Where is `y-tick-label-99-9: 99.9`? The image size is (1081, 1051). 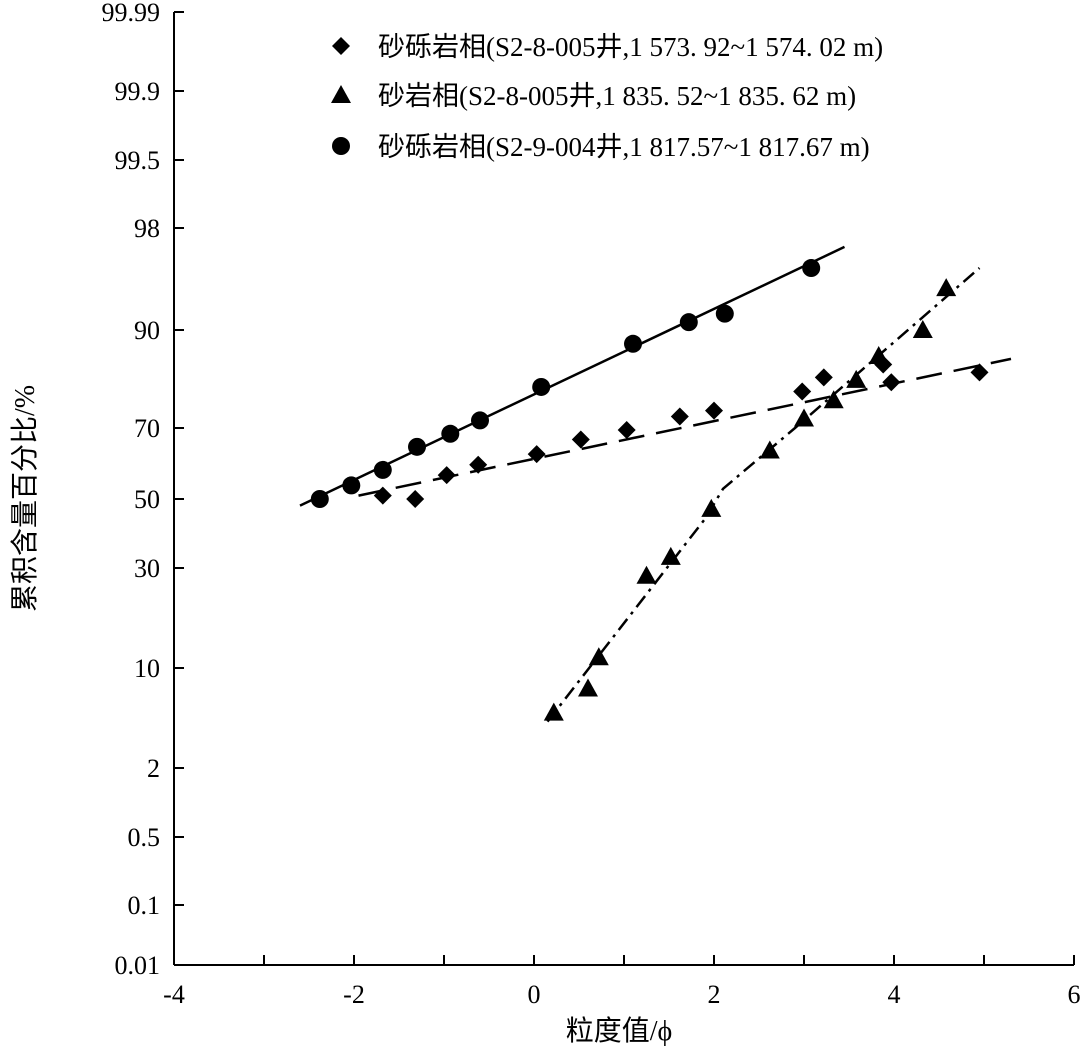 y-tick-label-99-9: 99.9 is located at coordinates (138, 91).